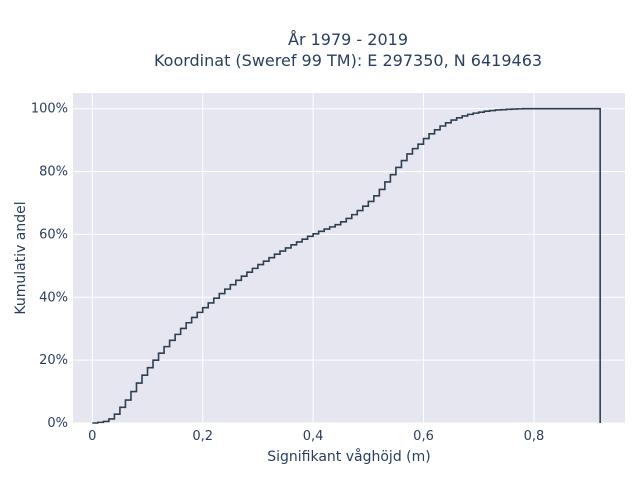 The width and height of the screenshot is (640, 480). I want to click on y-tick-label: 20%, so click(53, 360).